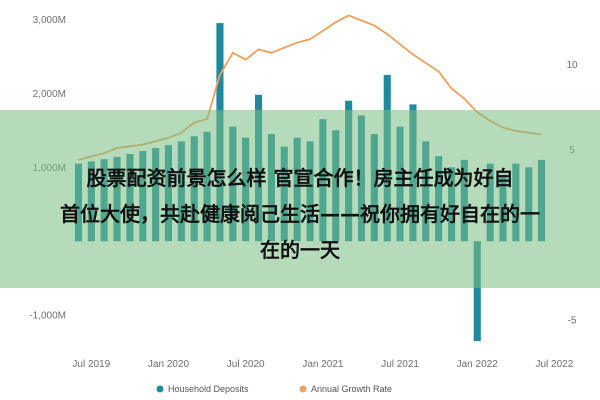 This screenshot has height=400, width=600. What do you see at coordinates (400, 364) in the screenshot?
I see `x-tick-label: Jul 2021` at bounding box center [400, 364].